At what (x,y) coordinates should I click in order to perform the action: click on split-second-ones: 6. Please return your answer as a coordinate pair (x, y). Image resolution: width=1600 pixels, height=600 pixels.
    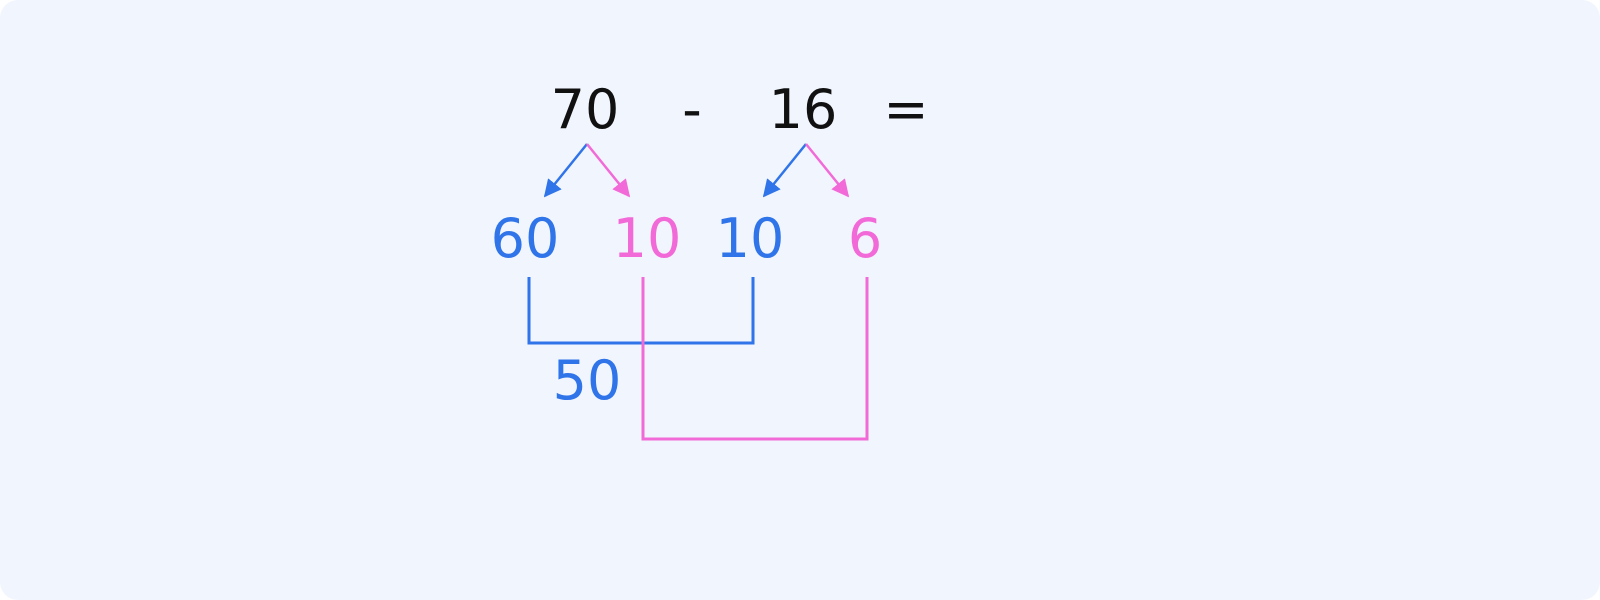
    Looking at the image, I should click on (865, 238).